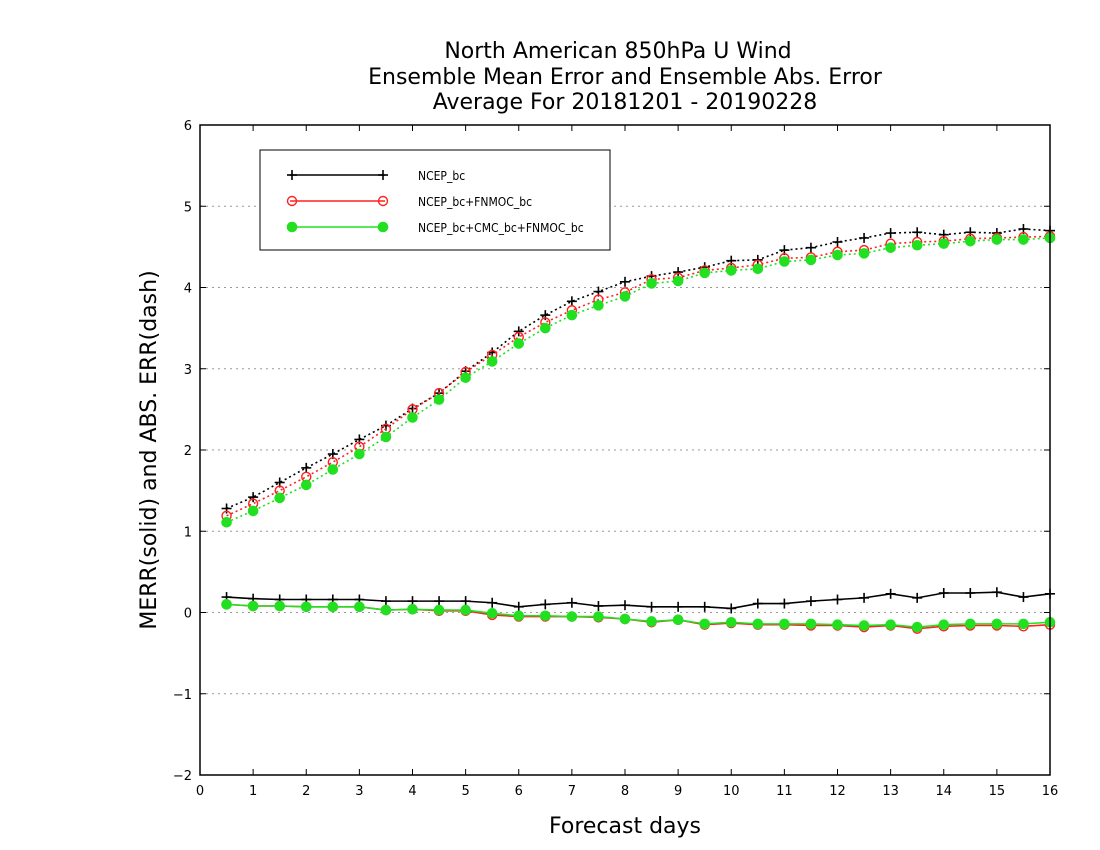 The width and height of the screenshot is (1100, 850). What do you see at coordinates (890, 791) in the screenshot?
I see `x-tick-label: 13` at bounding box center [890, 791].